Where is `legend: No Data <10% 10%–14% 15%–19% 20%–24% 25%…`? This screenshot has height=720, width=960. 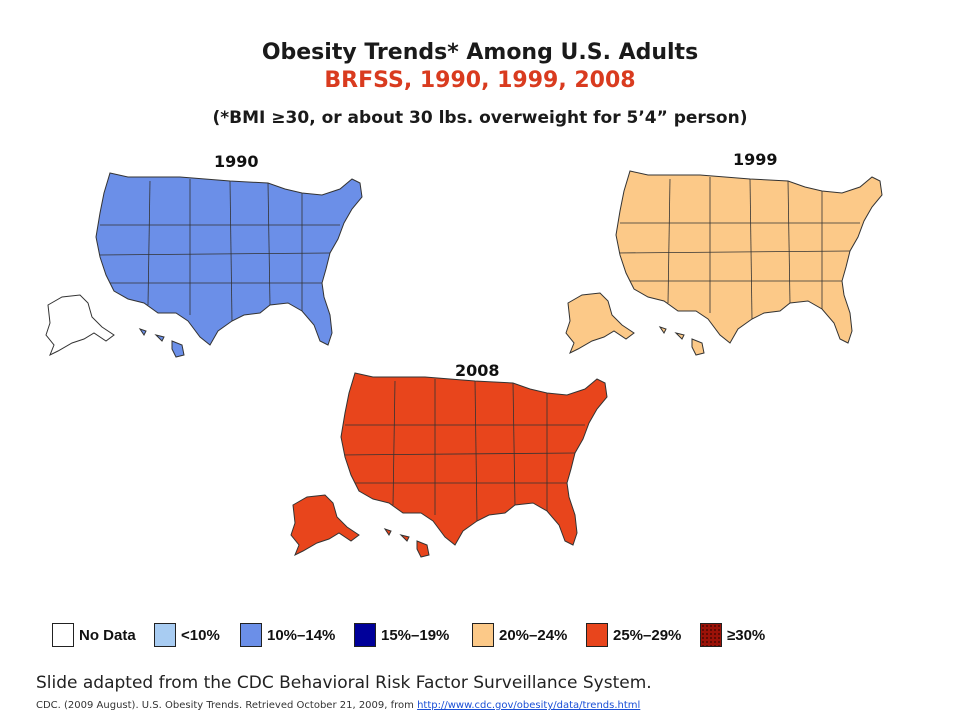
legend: No Data <10% 10%–14% 15%–19% 20%–24% 25%… is located at coordinates (422, 635).